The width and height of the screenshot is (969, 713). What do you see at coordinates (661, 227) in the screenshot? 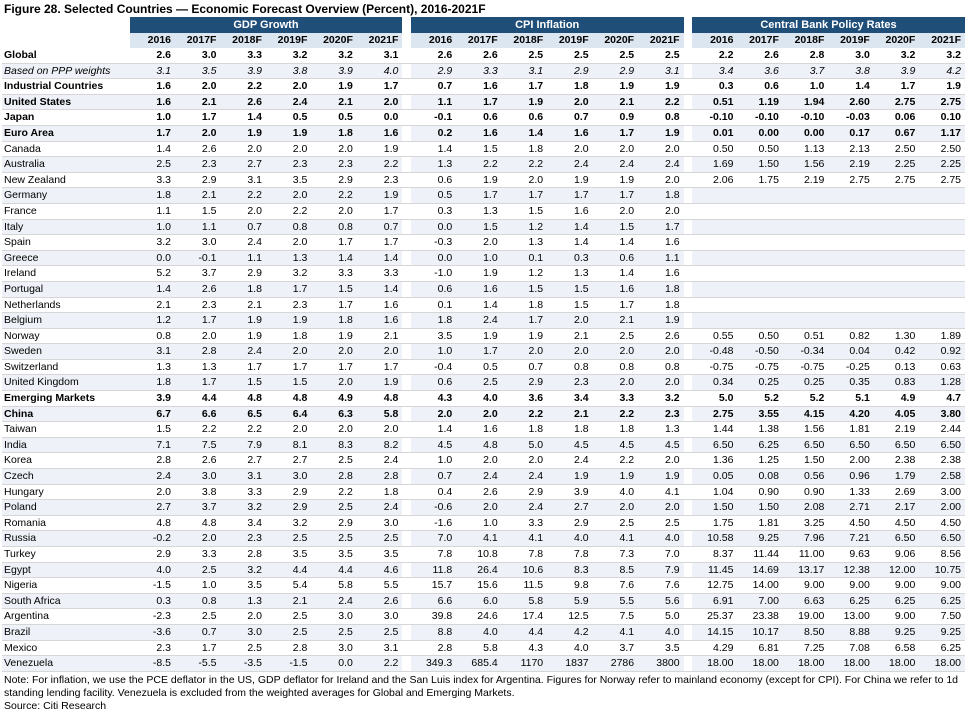
I see `cpi-value: 1.7` at bounding box center [661, 227].